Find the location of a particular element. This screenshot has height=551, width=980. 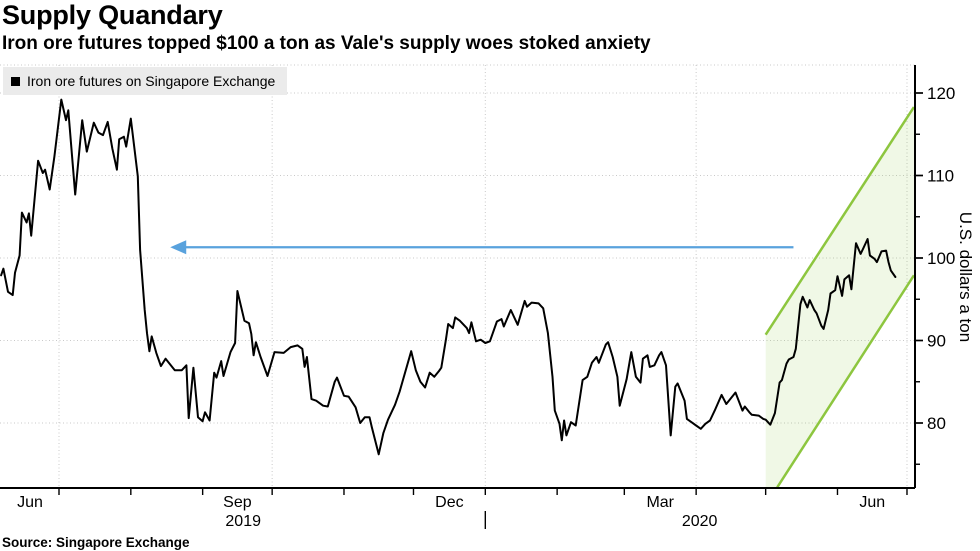

y-tick-label: 80 is located at coordinates (936, 423).